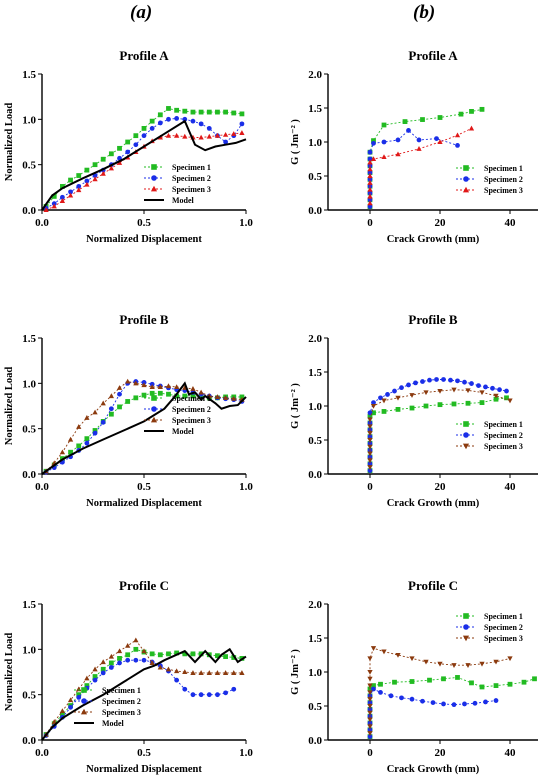 This screenshot has width=550, height=784. What do you see at coordinates (433, 769) in the screenshot?
I see `x-axis-label: Crack Growth (mm)` at bounding box center [433, 769].